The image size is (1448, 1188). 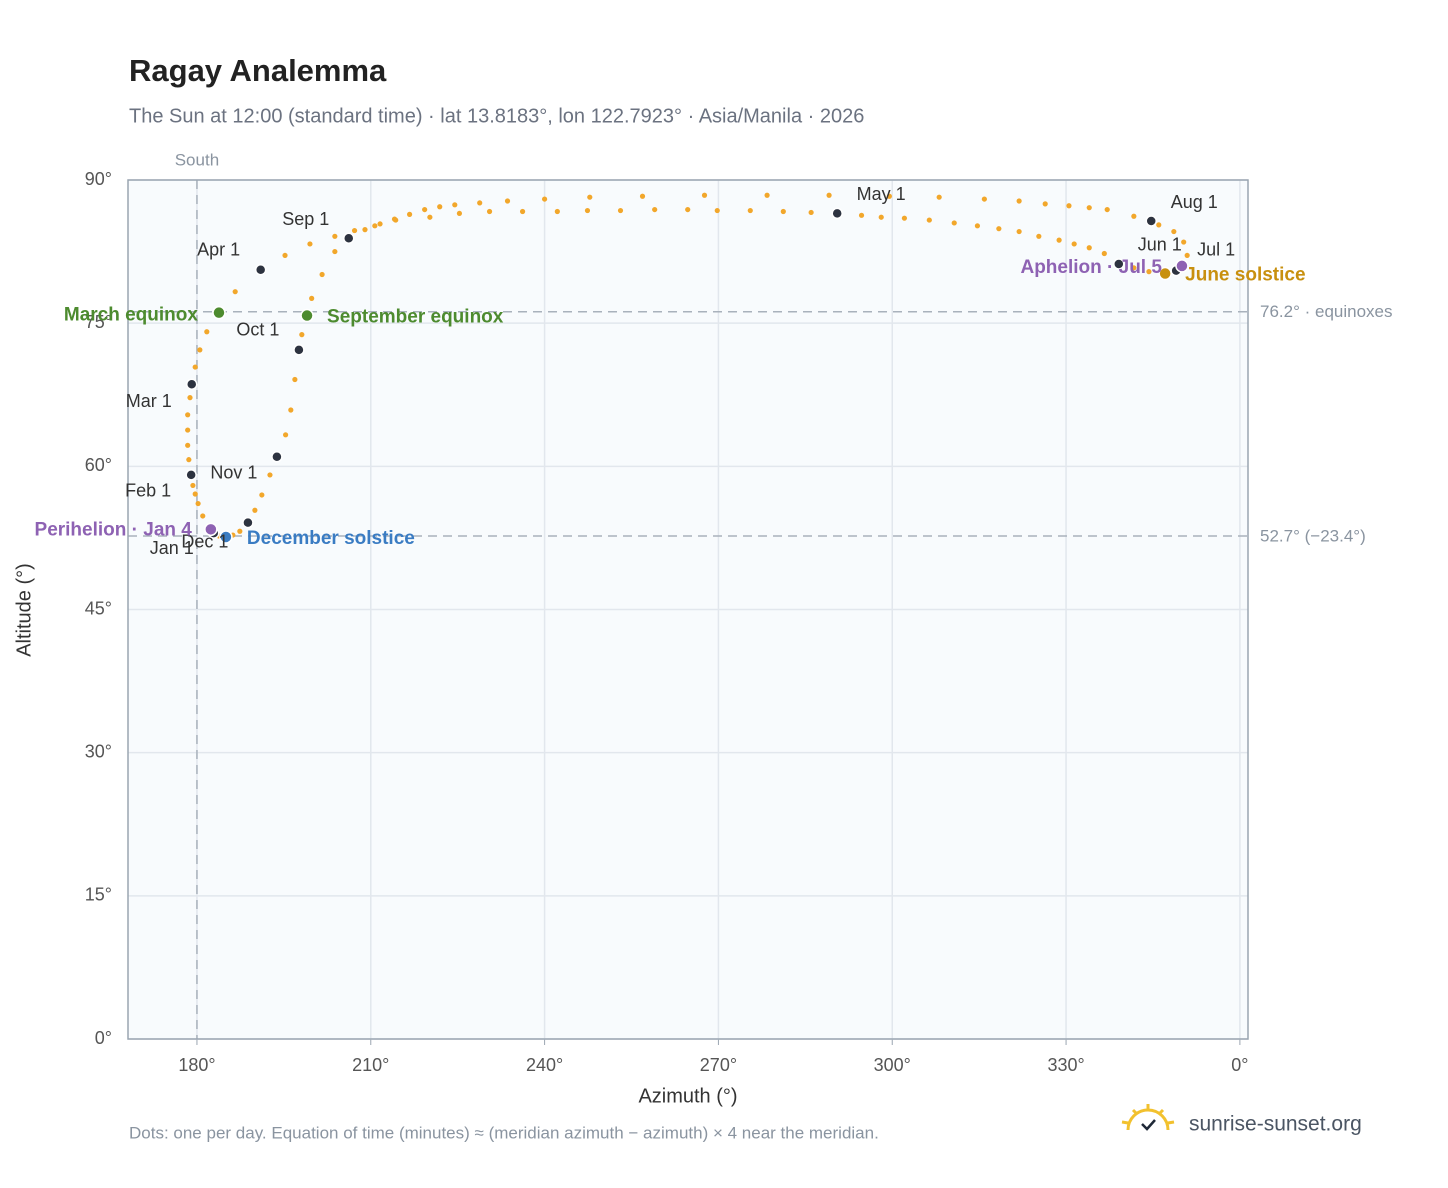 I want to click on y-axis-label: Altitude (°), so click(x=24, y=610).